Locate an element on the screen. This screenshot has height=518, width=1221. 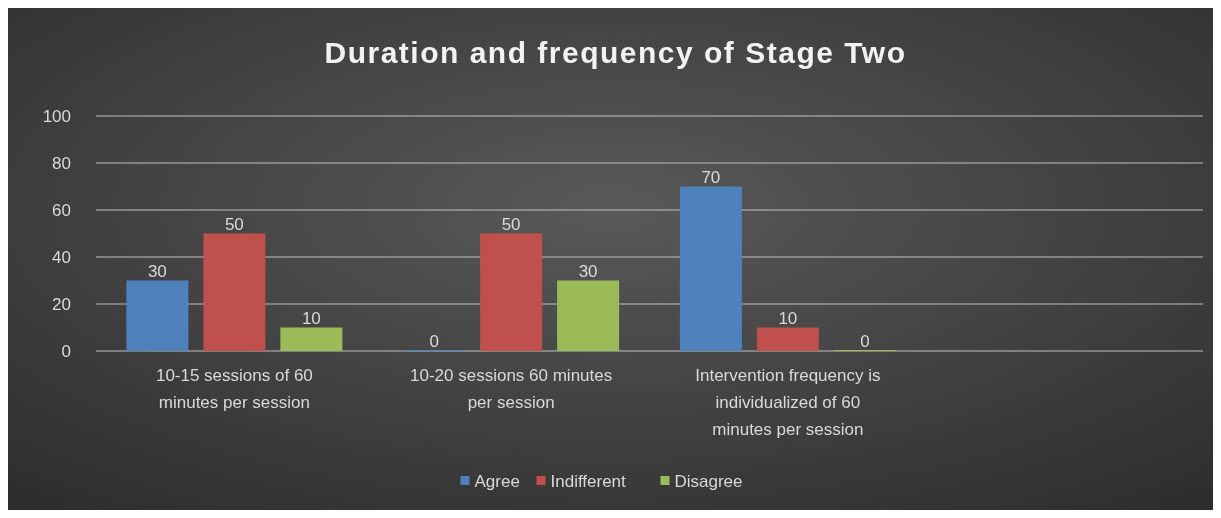
y-tick-label: 80 is located at coordinates (61, 163).